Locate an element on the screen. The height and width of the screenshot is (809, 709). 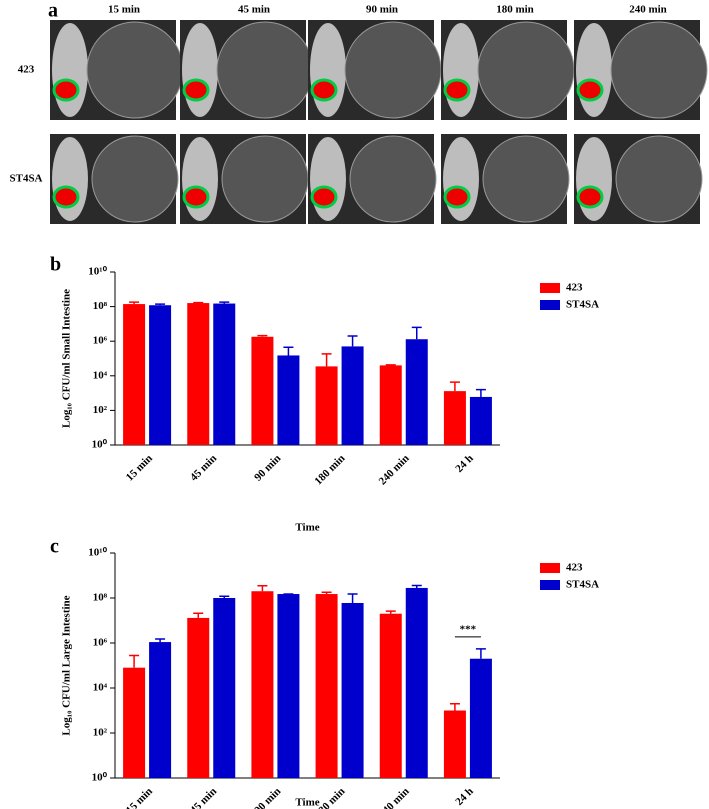
annotation: *** is located at coordinates (468, 629).